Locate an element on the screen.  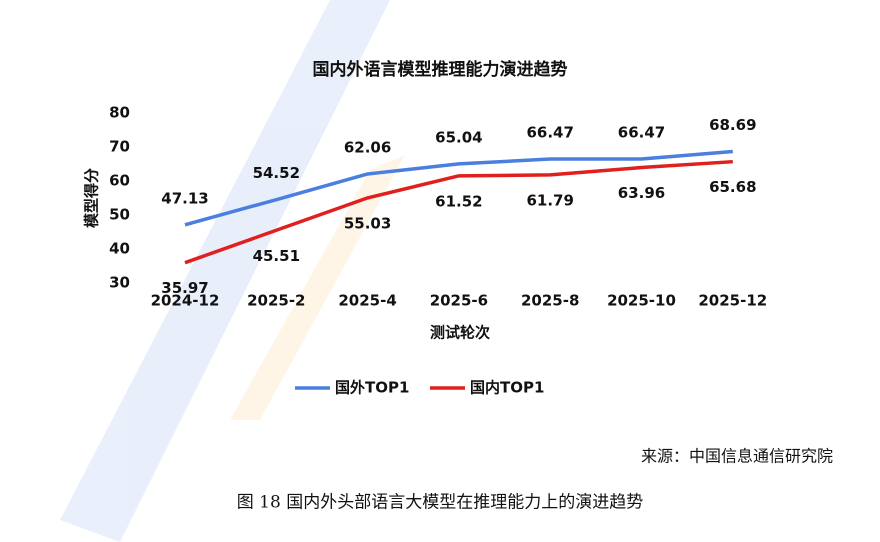
x-tick-label: 2025-8 is located at coordinates (550, 301).